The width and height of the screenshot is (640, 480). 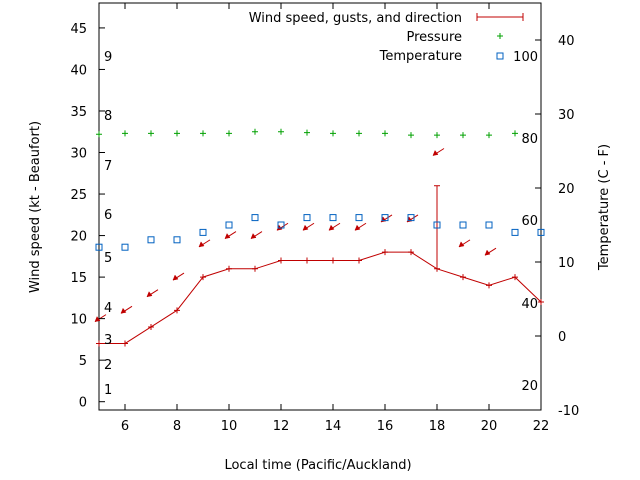 I want to click on beaufort-label: 2, so click(x=108, y=365).